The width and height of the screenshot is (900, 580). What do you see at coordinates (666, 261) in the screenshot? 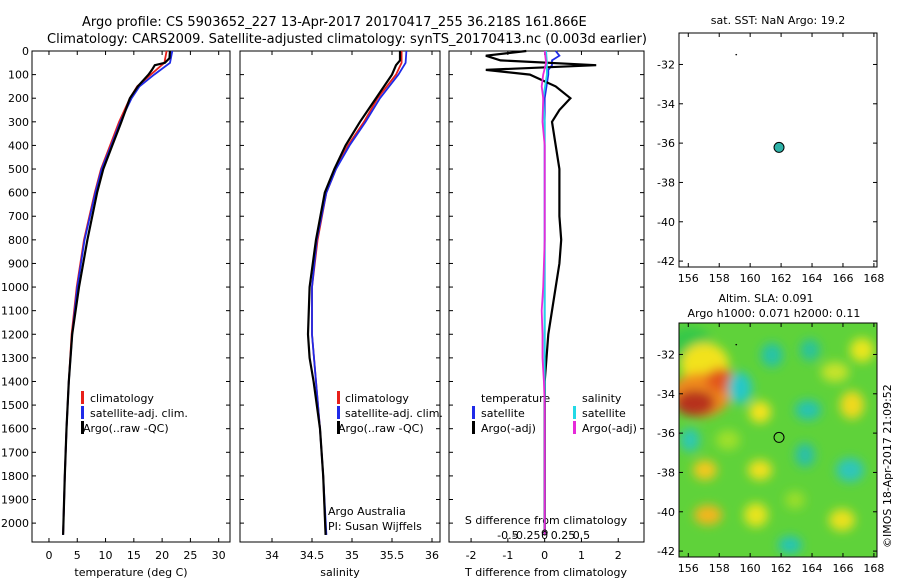
I see `map-y-tick-label: -42` at bounding box center [666, 261].